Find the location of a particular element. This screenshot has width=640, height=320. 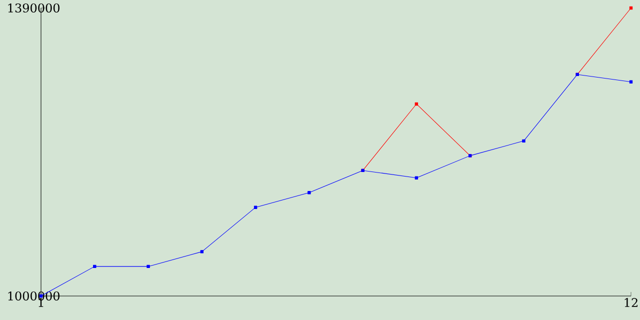

y-tick-label: 1000000 is located at coordinates (34, 296).